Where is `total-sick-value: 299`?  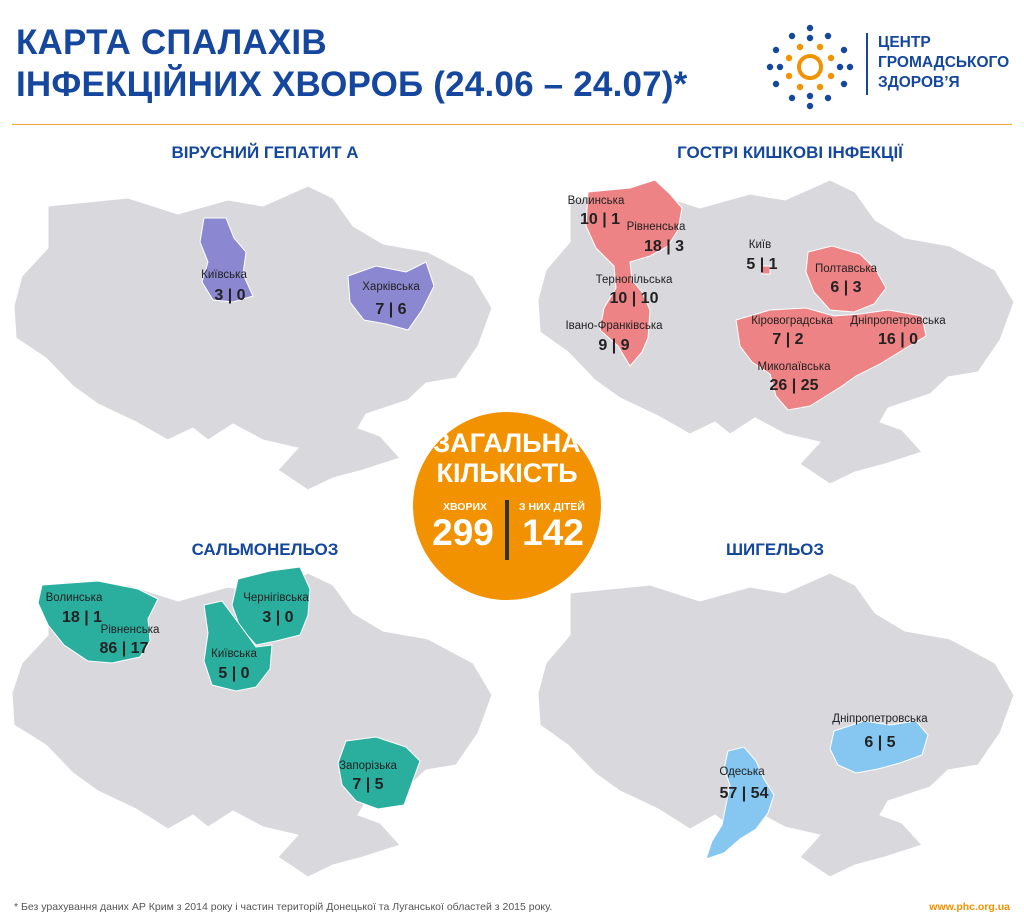
total-sick-value: 299 is located at coordinates (463, 532).